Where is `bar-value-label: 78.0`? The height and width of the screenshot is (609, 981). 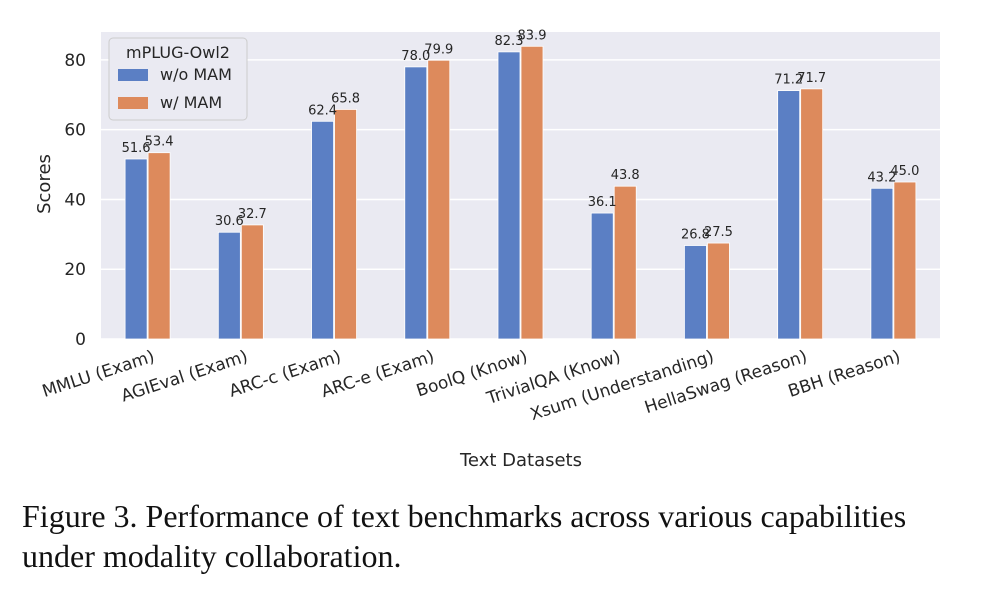 bar-value-label: 78.0 is located at coordinates (415, 56).